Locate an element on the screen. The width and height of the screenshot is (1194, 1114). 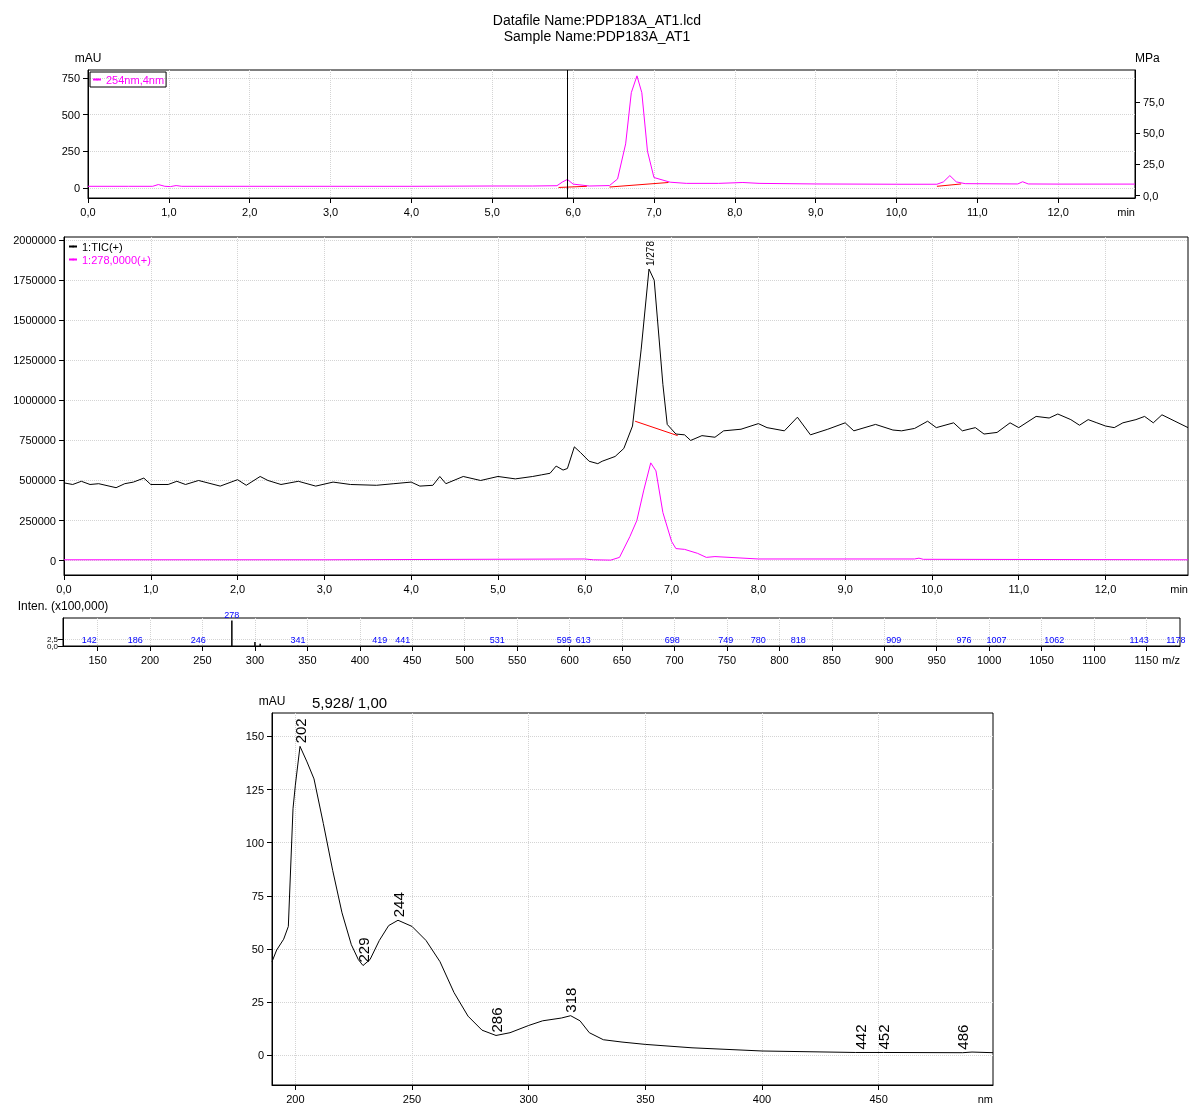
x-tick-label: 1100 is located at coordinates (1094, 659).